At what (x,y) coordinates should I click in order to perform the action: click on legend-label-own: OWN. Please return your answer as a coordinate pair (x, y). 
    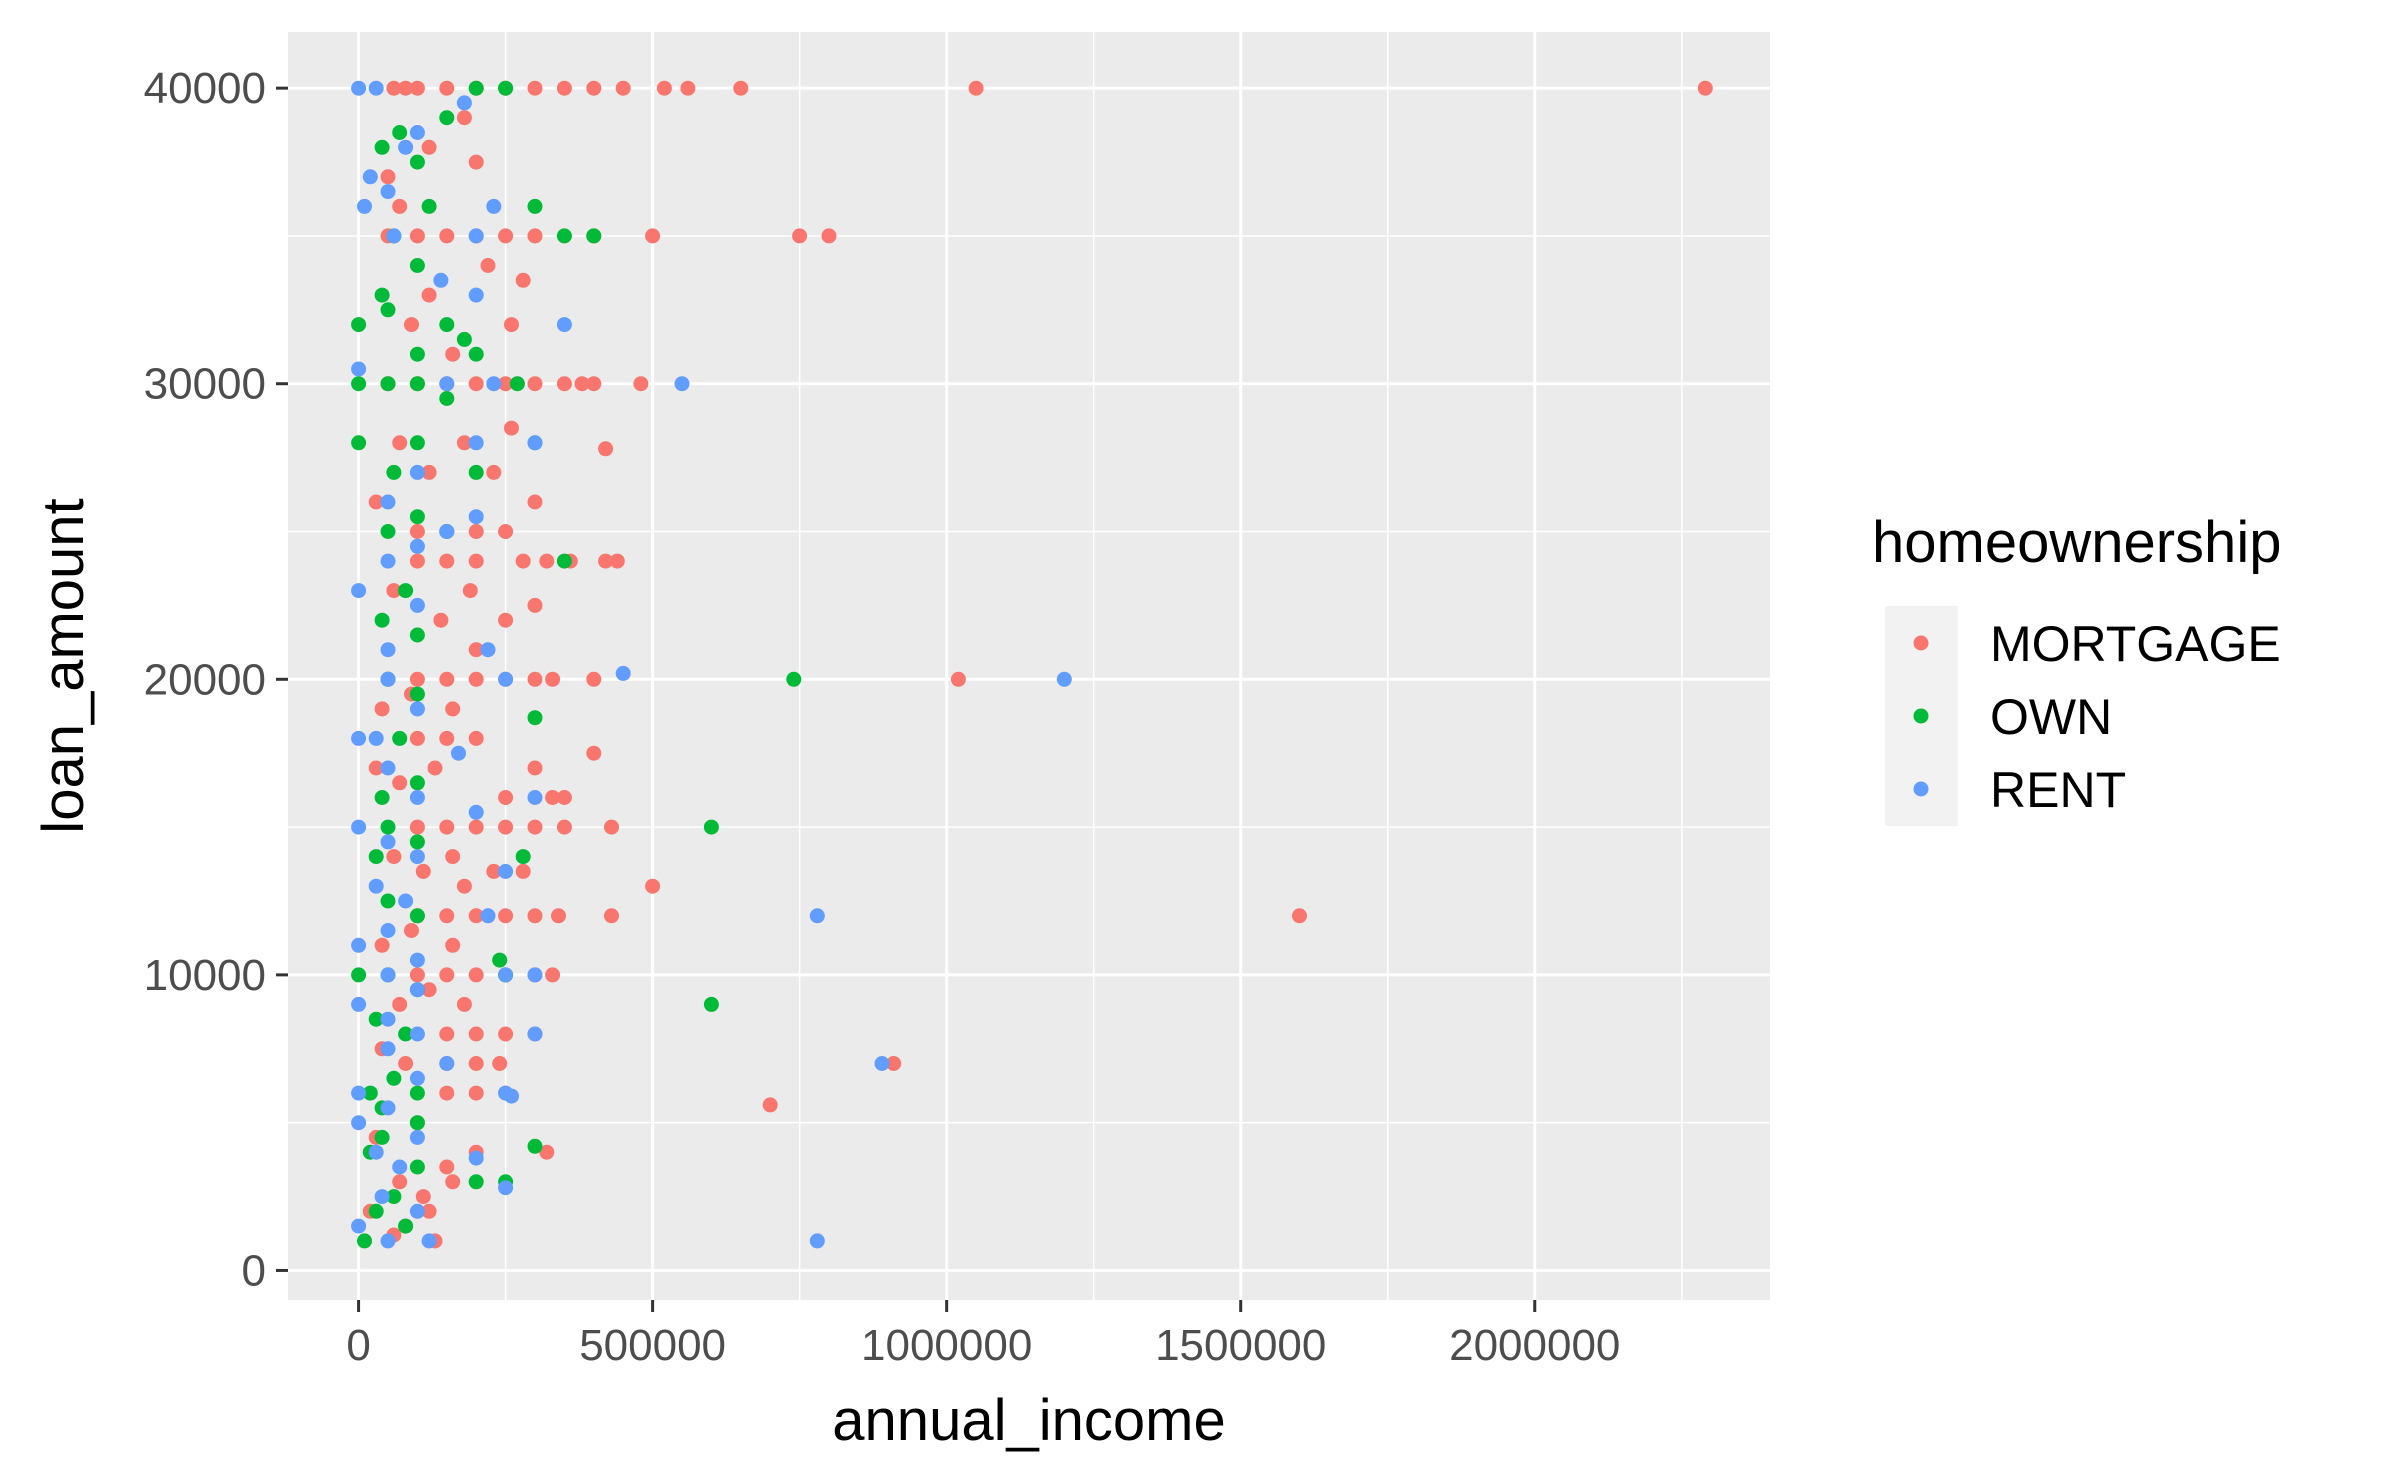
    Looking at the image, I should click on (2051, 717).